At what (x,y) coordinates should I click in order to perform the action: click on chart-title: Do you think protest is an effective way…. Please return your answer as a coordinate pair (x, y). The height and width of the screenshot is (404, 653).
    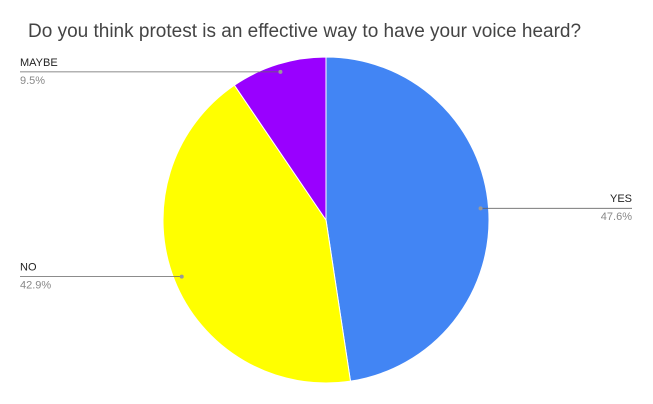
    Looking at the image, I should click on (304, 31).